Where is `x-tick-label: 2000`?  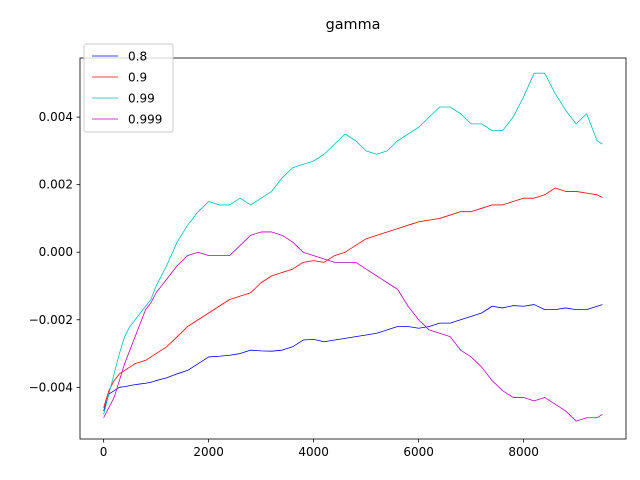 x-tick-label: 2000 is located at coordinates (208, 452).